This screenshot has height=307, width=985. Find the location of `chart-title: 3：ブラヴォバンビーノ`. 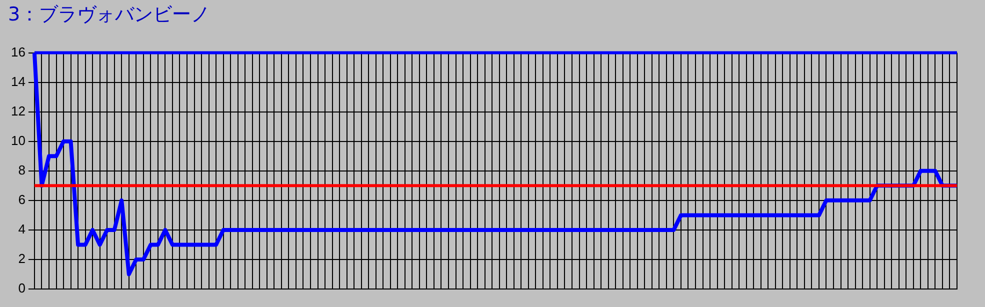

chart-title: 3：ブラヴォバンビーノ is located at coordinates (109, 14).